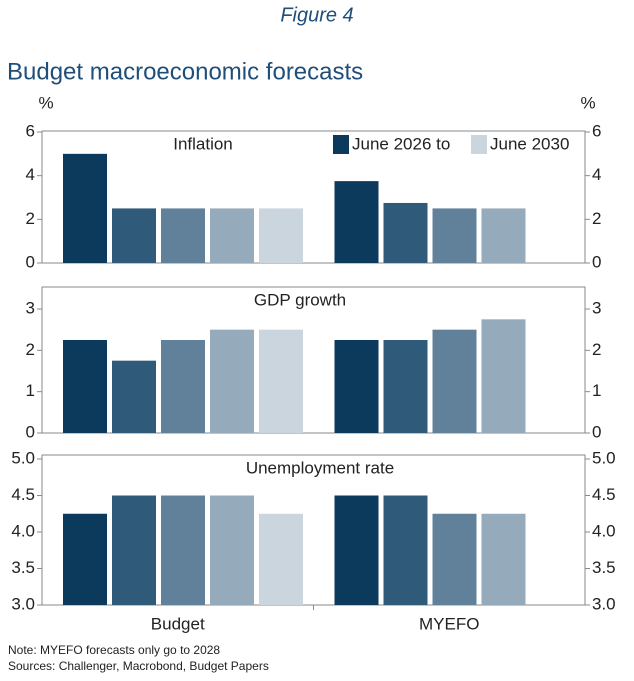 The height and width of the screenshot is (681, 634). What do you see at coordinates (23, 530) in the screenshot?
I see `y-tick-label: 4.0` at bounding box center [23, 530].